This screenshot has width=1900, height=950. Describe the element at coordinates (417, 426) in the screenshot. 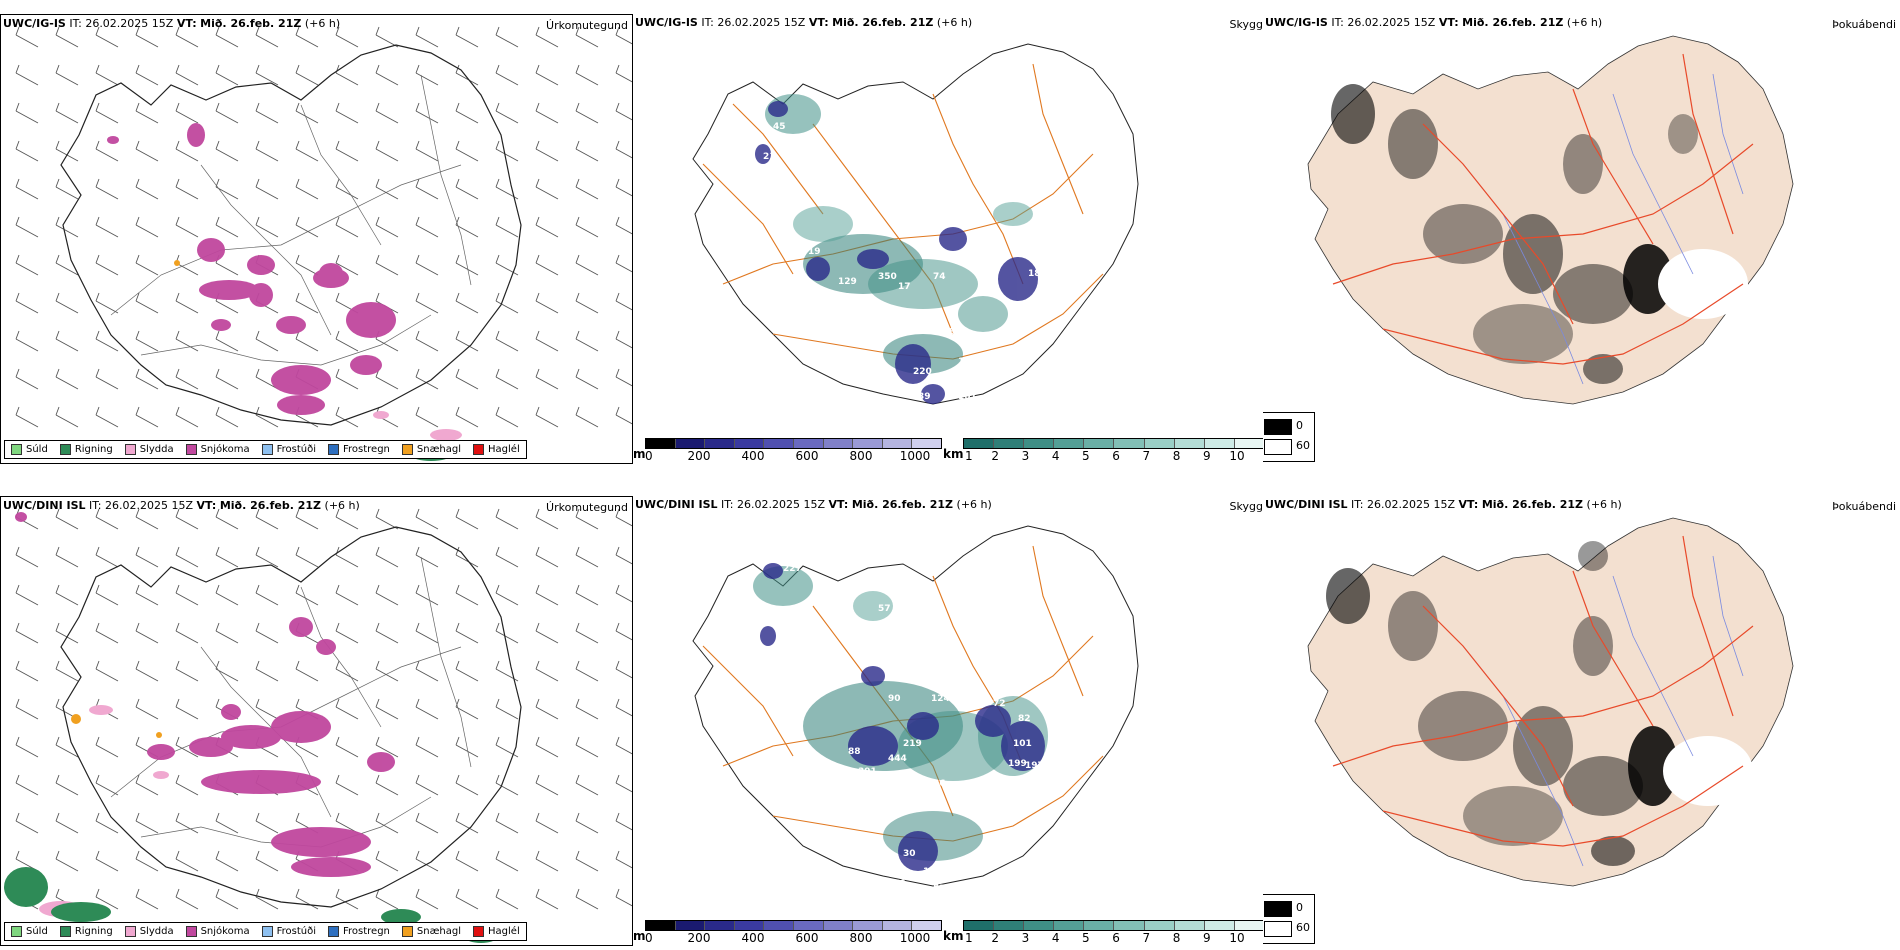

I see `sleet-areas` at that location.